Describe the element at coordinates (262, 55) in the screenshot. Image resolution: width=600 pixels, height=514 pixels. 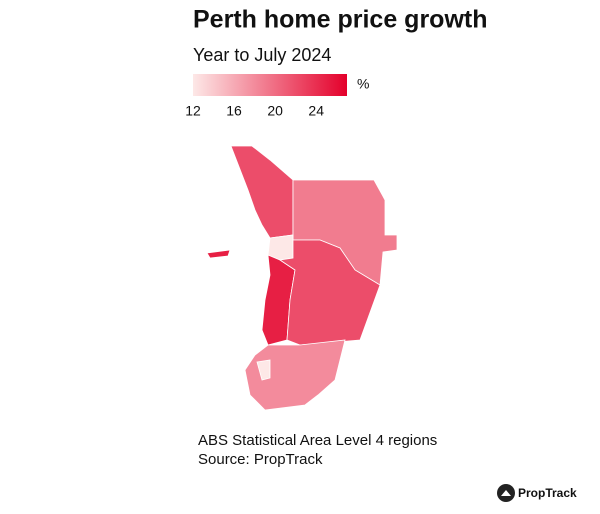
I see `chart-subtitle: Year to July 2024` at that location.